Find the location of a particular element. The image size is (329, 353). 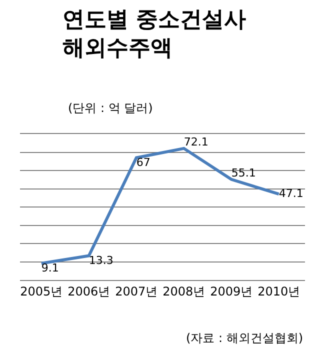

x-tick-label: 2008년 is located at coordinates (184, 291).